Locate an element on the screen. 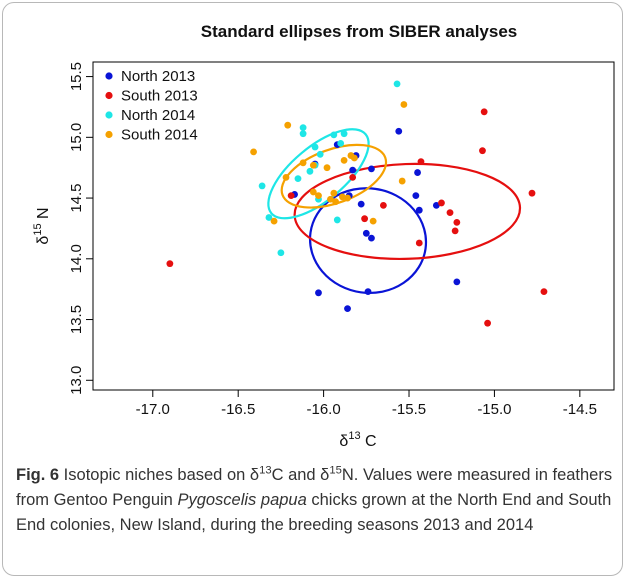  legend-label: South 2014 is located at coordinates (159, 135).